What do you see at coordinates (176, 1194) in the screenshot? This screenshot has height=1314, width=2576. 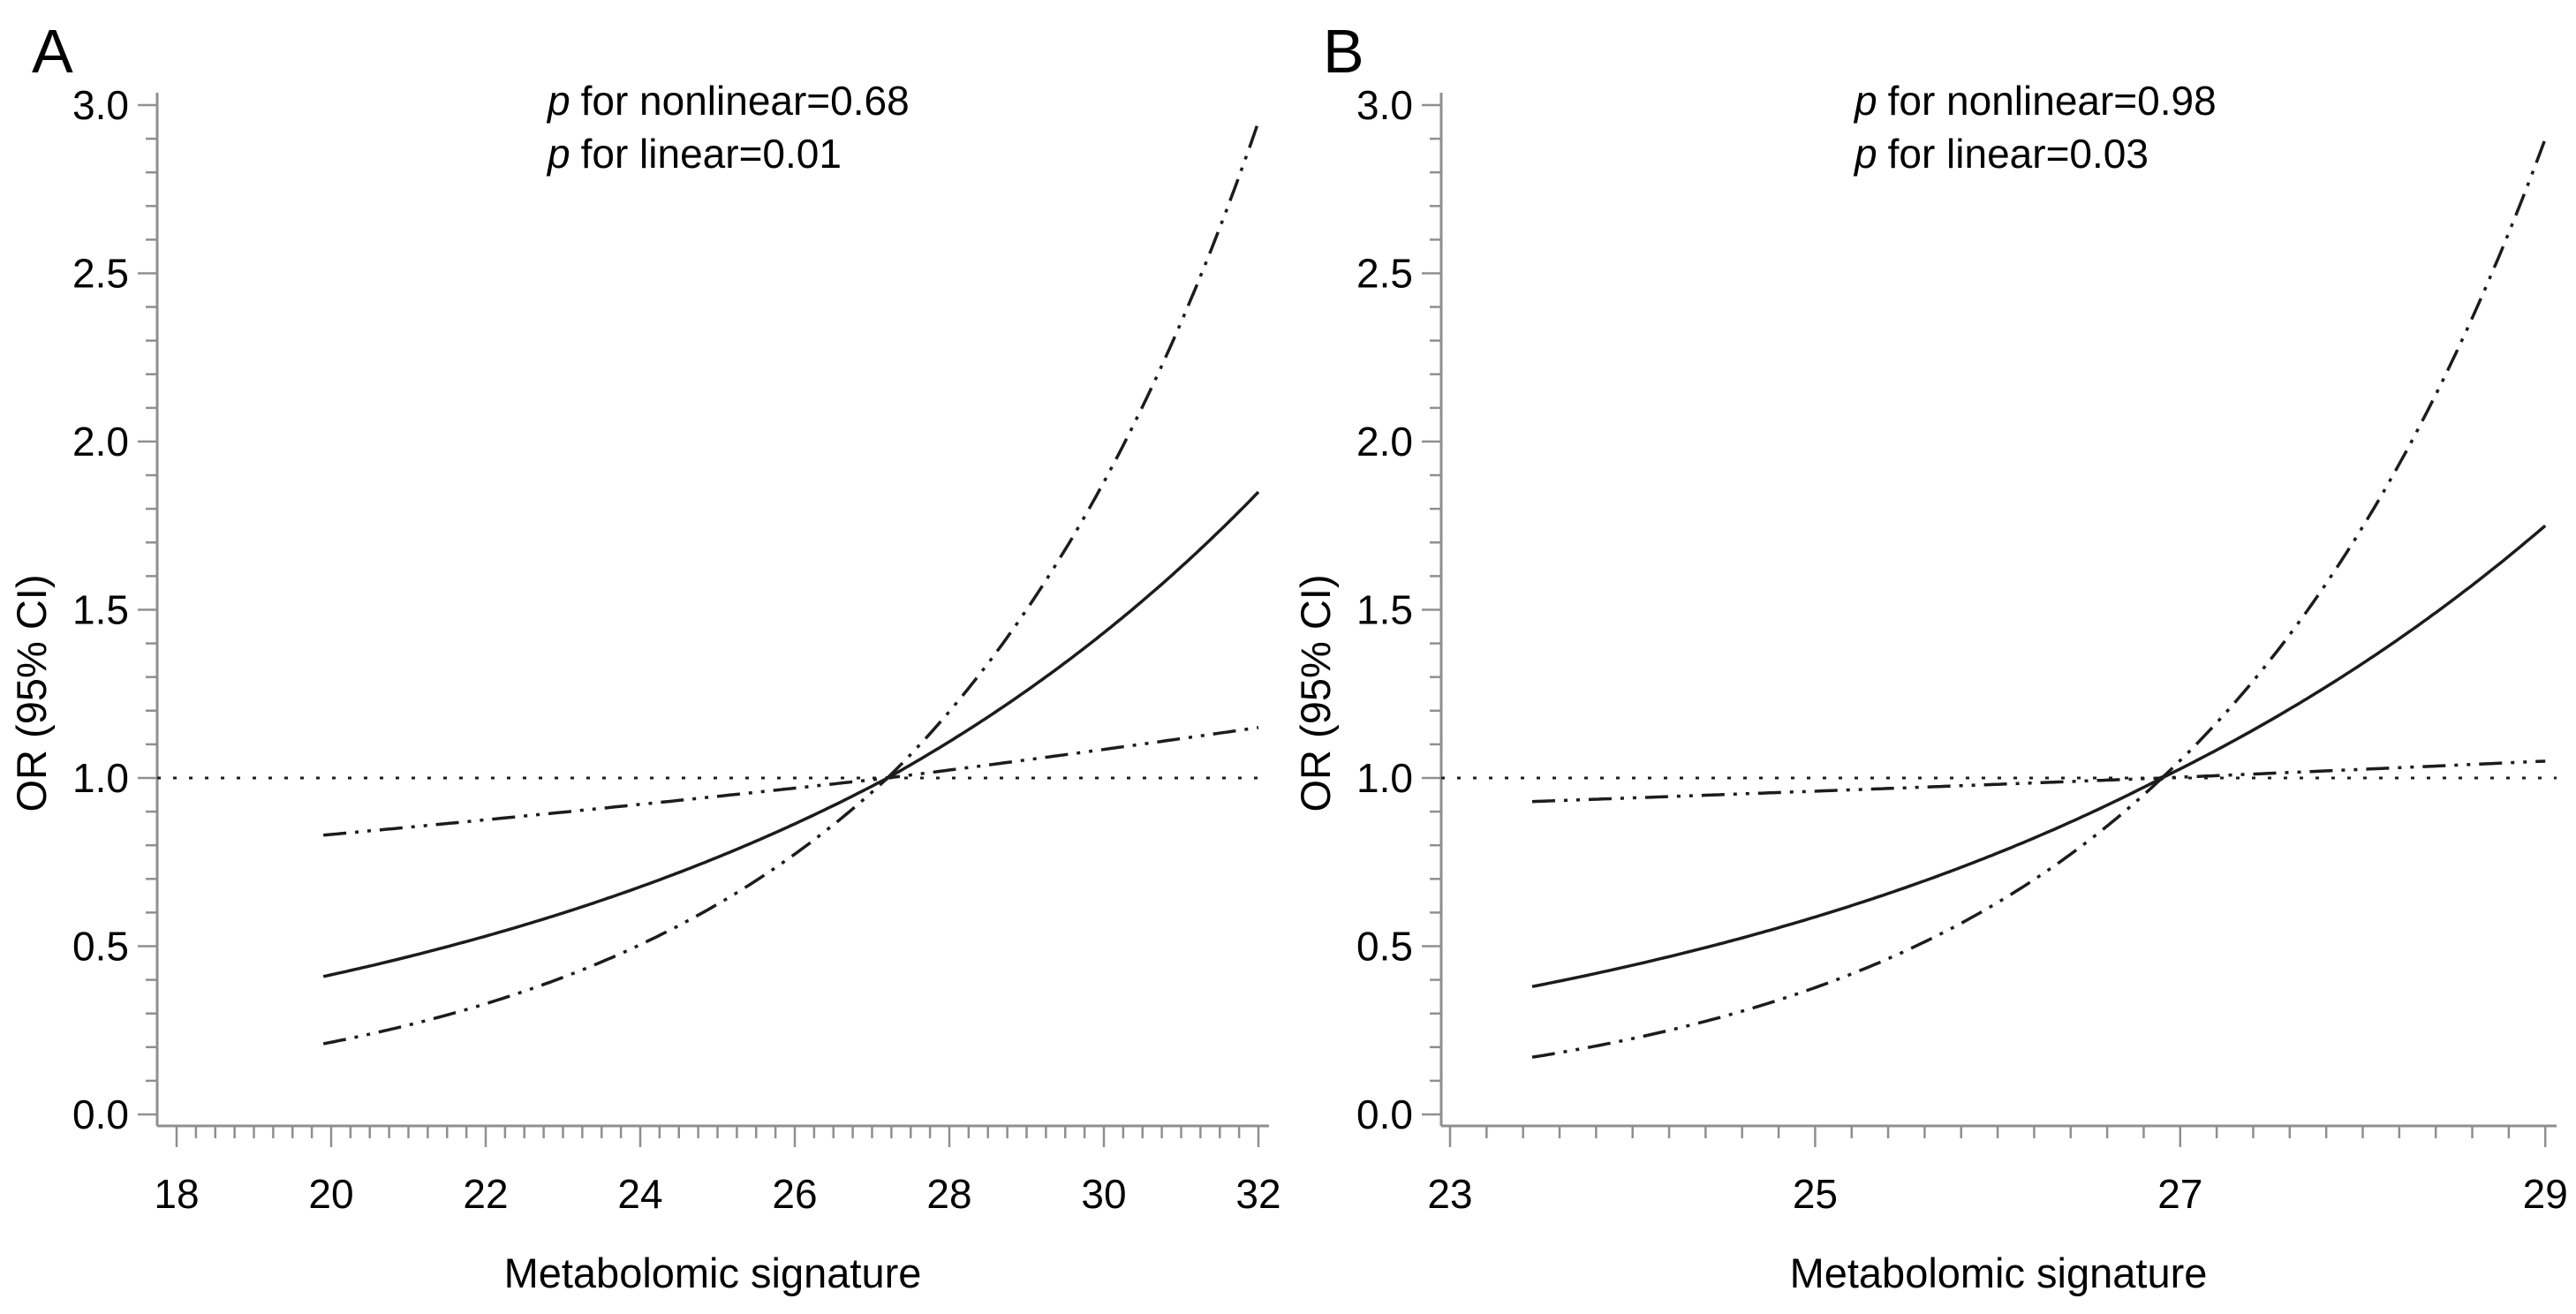 I see `panel-a-x-tick-label: 18` at bounding box center [176, 1194].